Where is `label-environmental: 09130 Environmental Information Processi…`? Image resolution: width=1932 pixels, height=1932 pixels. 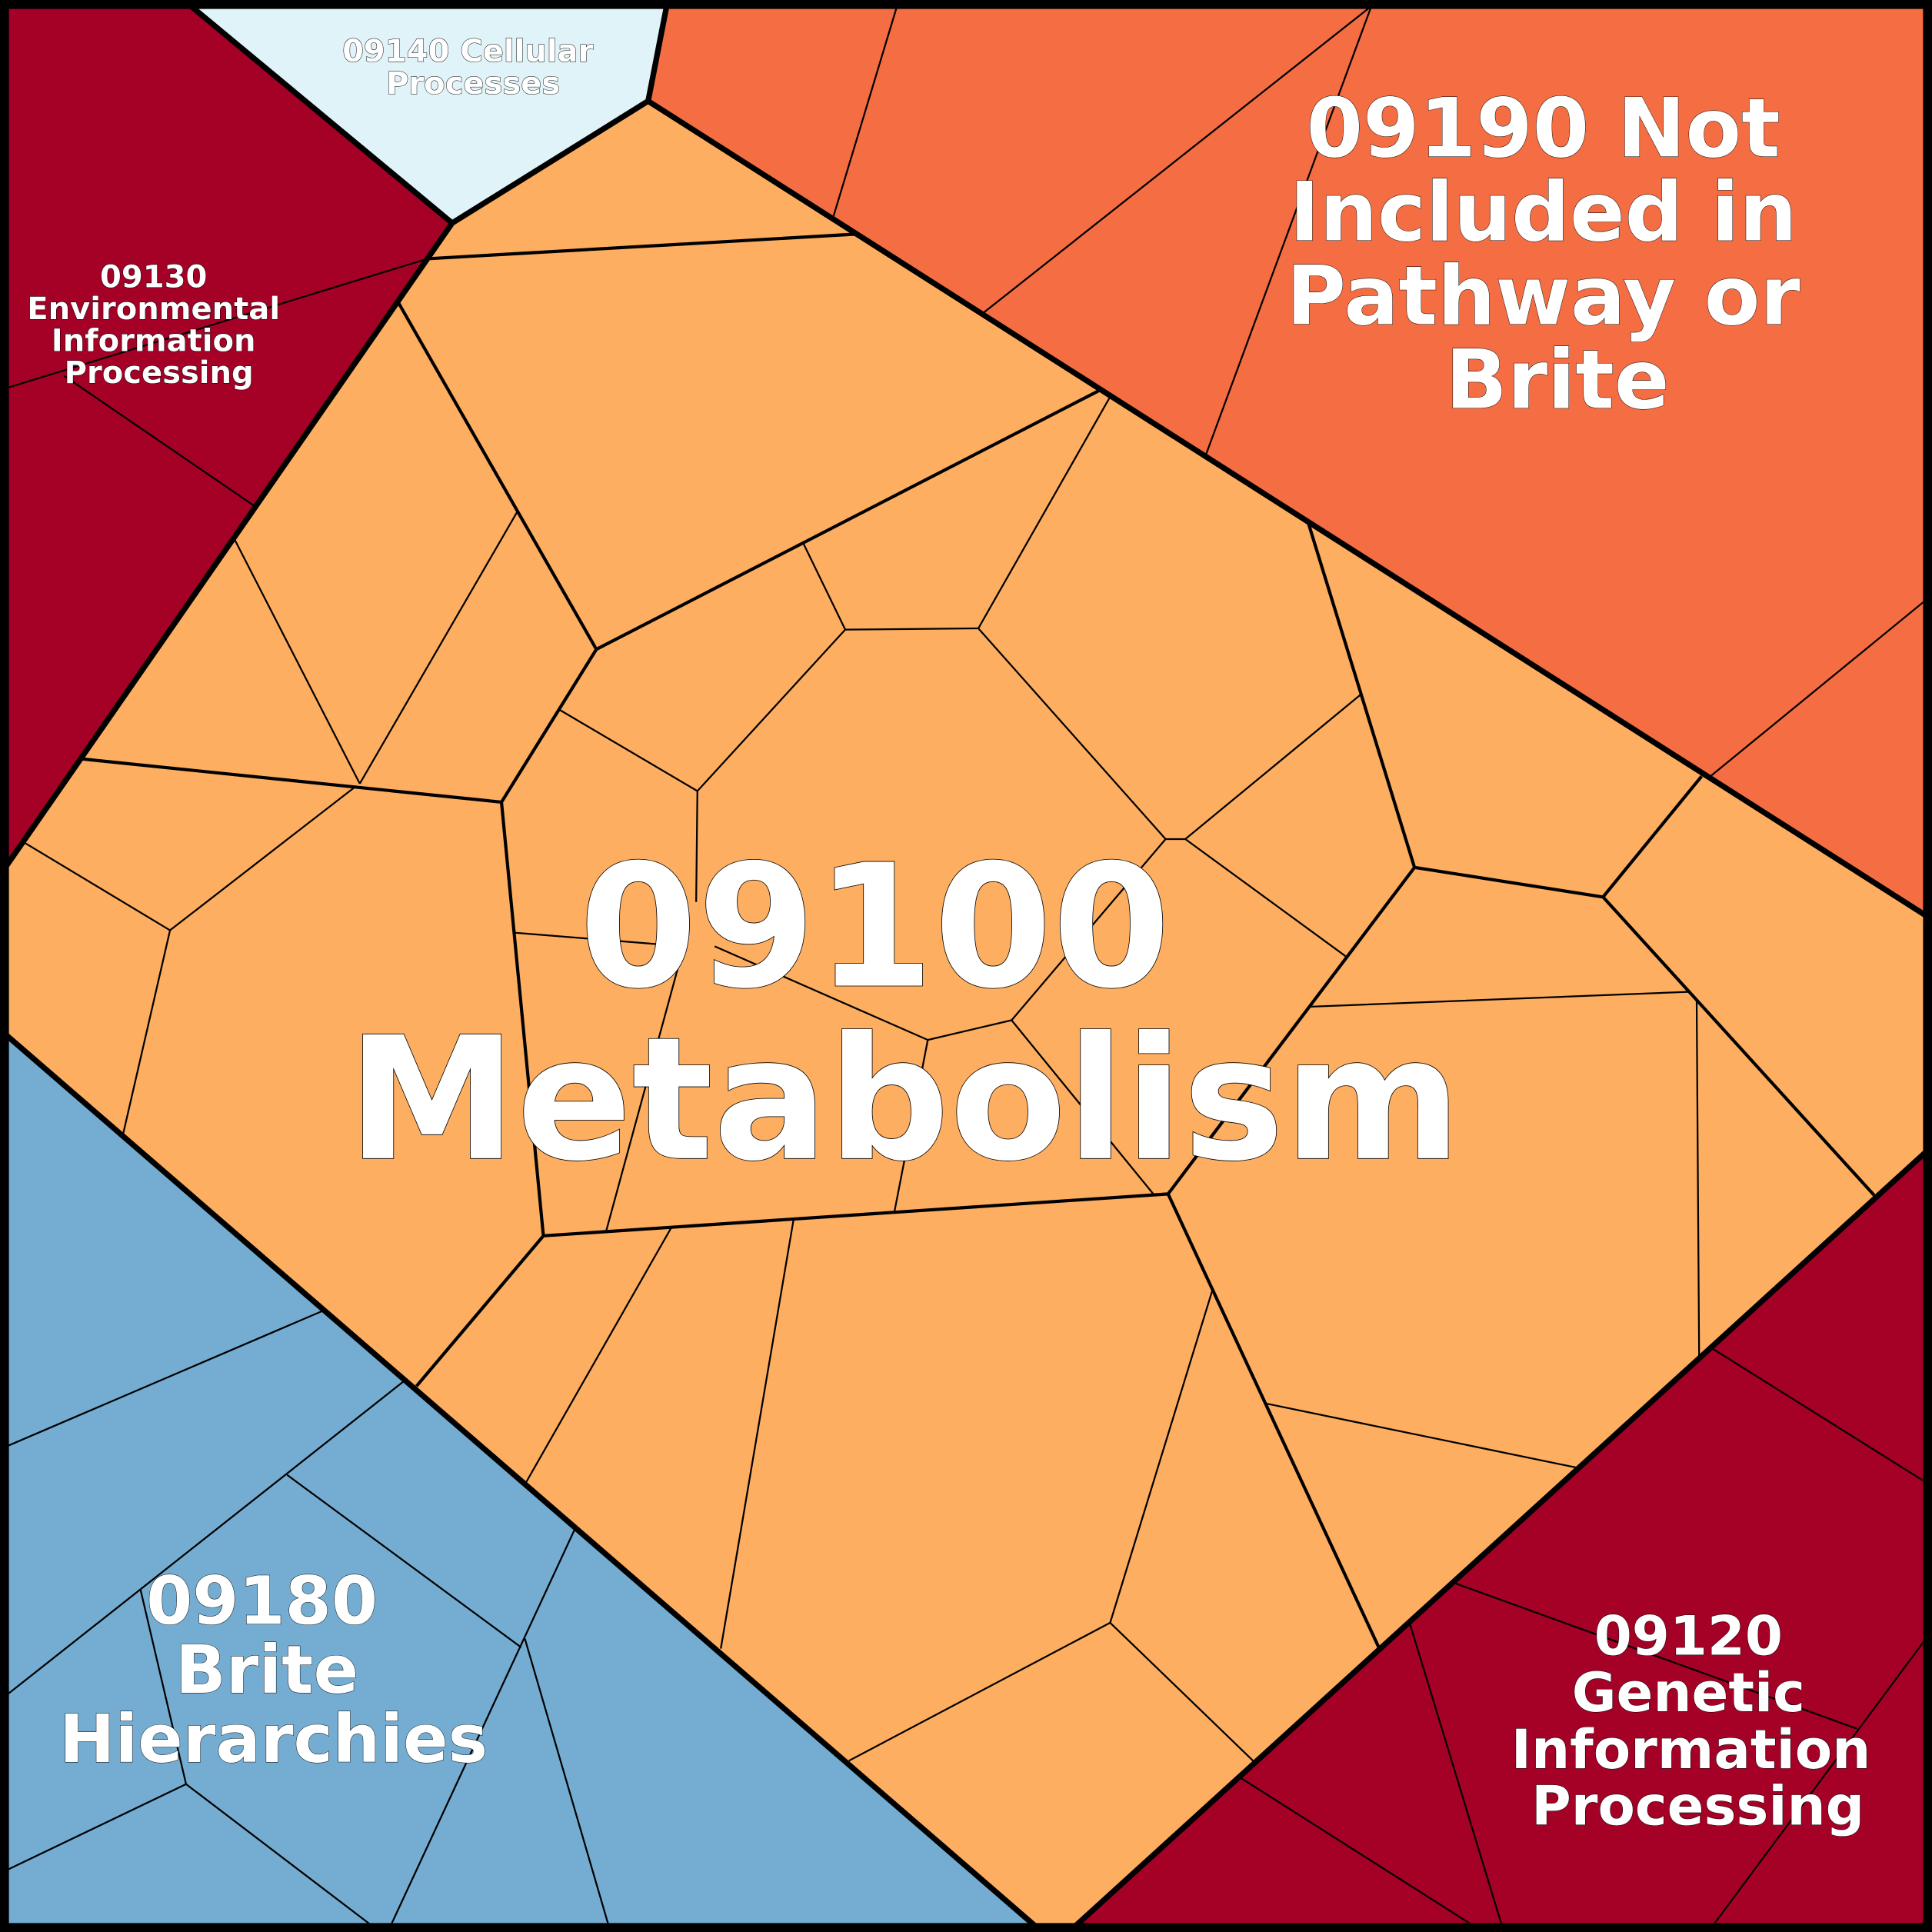
label-environmental: 09130 Environmental Information Processi… is located at coordinates (159, 325).